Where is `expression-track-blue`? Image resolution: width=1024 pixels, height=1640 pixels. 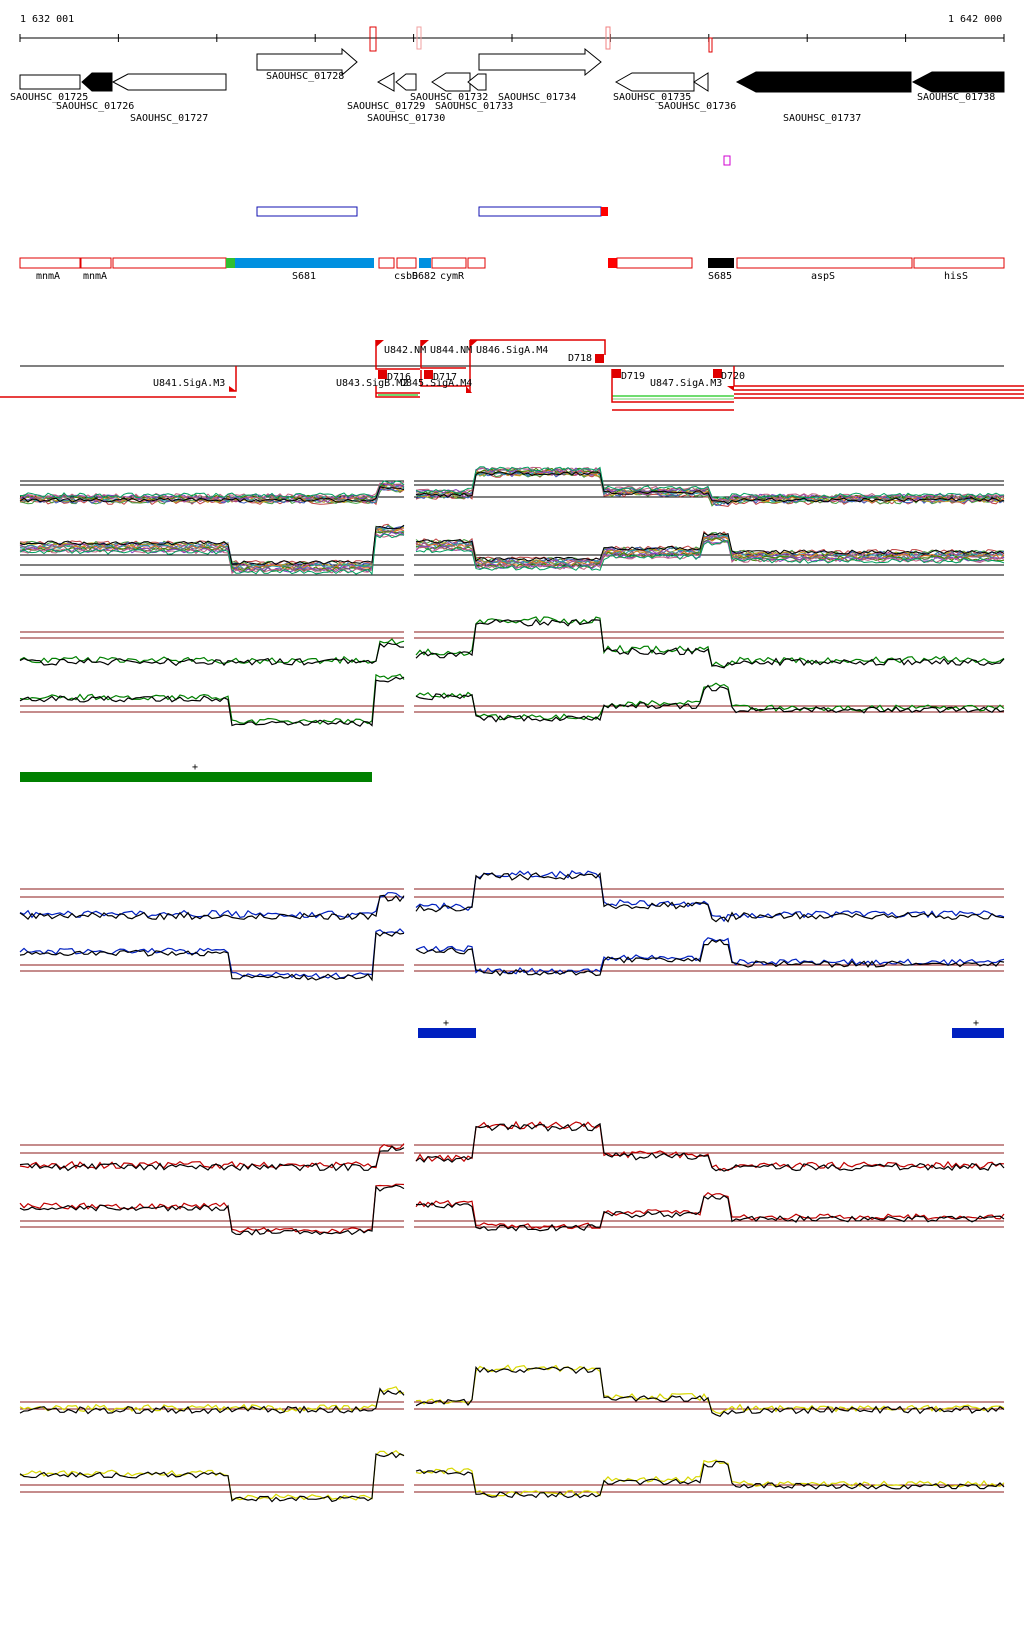
expression-track-blue is located at coordinates (512, 926).